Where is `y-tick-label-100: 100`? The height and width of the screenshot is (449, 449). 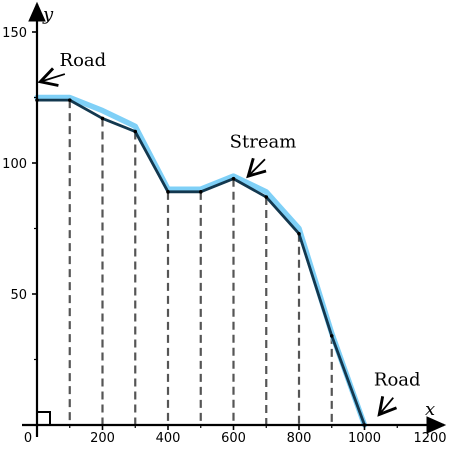 y-tick-label-100: 100 is located at coordinates (14, 164).